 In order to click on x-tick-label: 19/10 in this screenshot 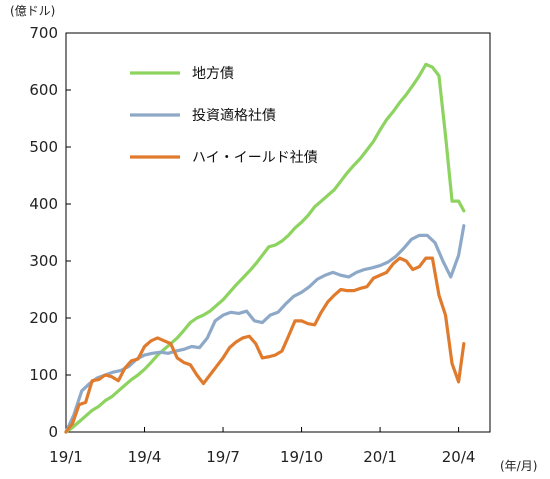, I will do `click(301, 457)`.